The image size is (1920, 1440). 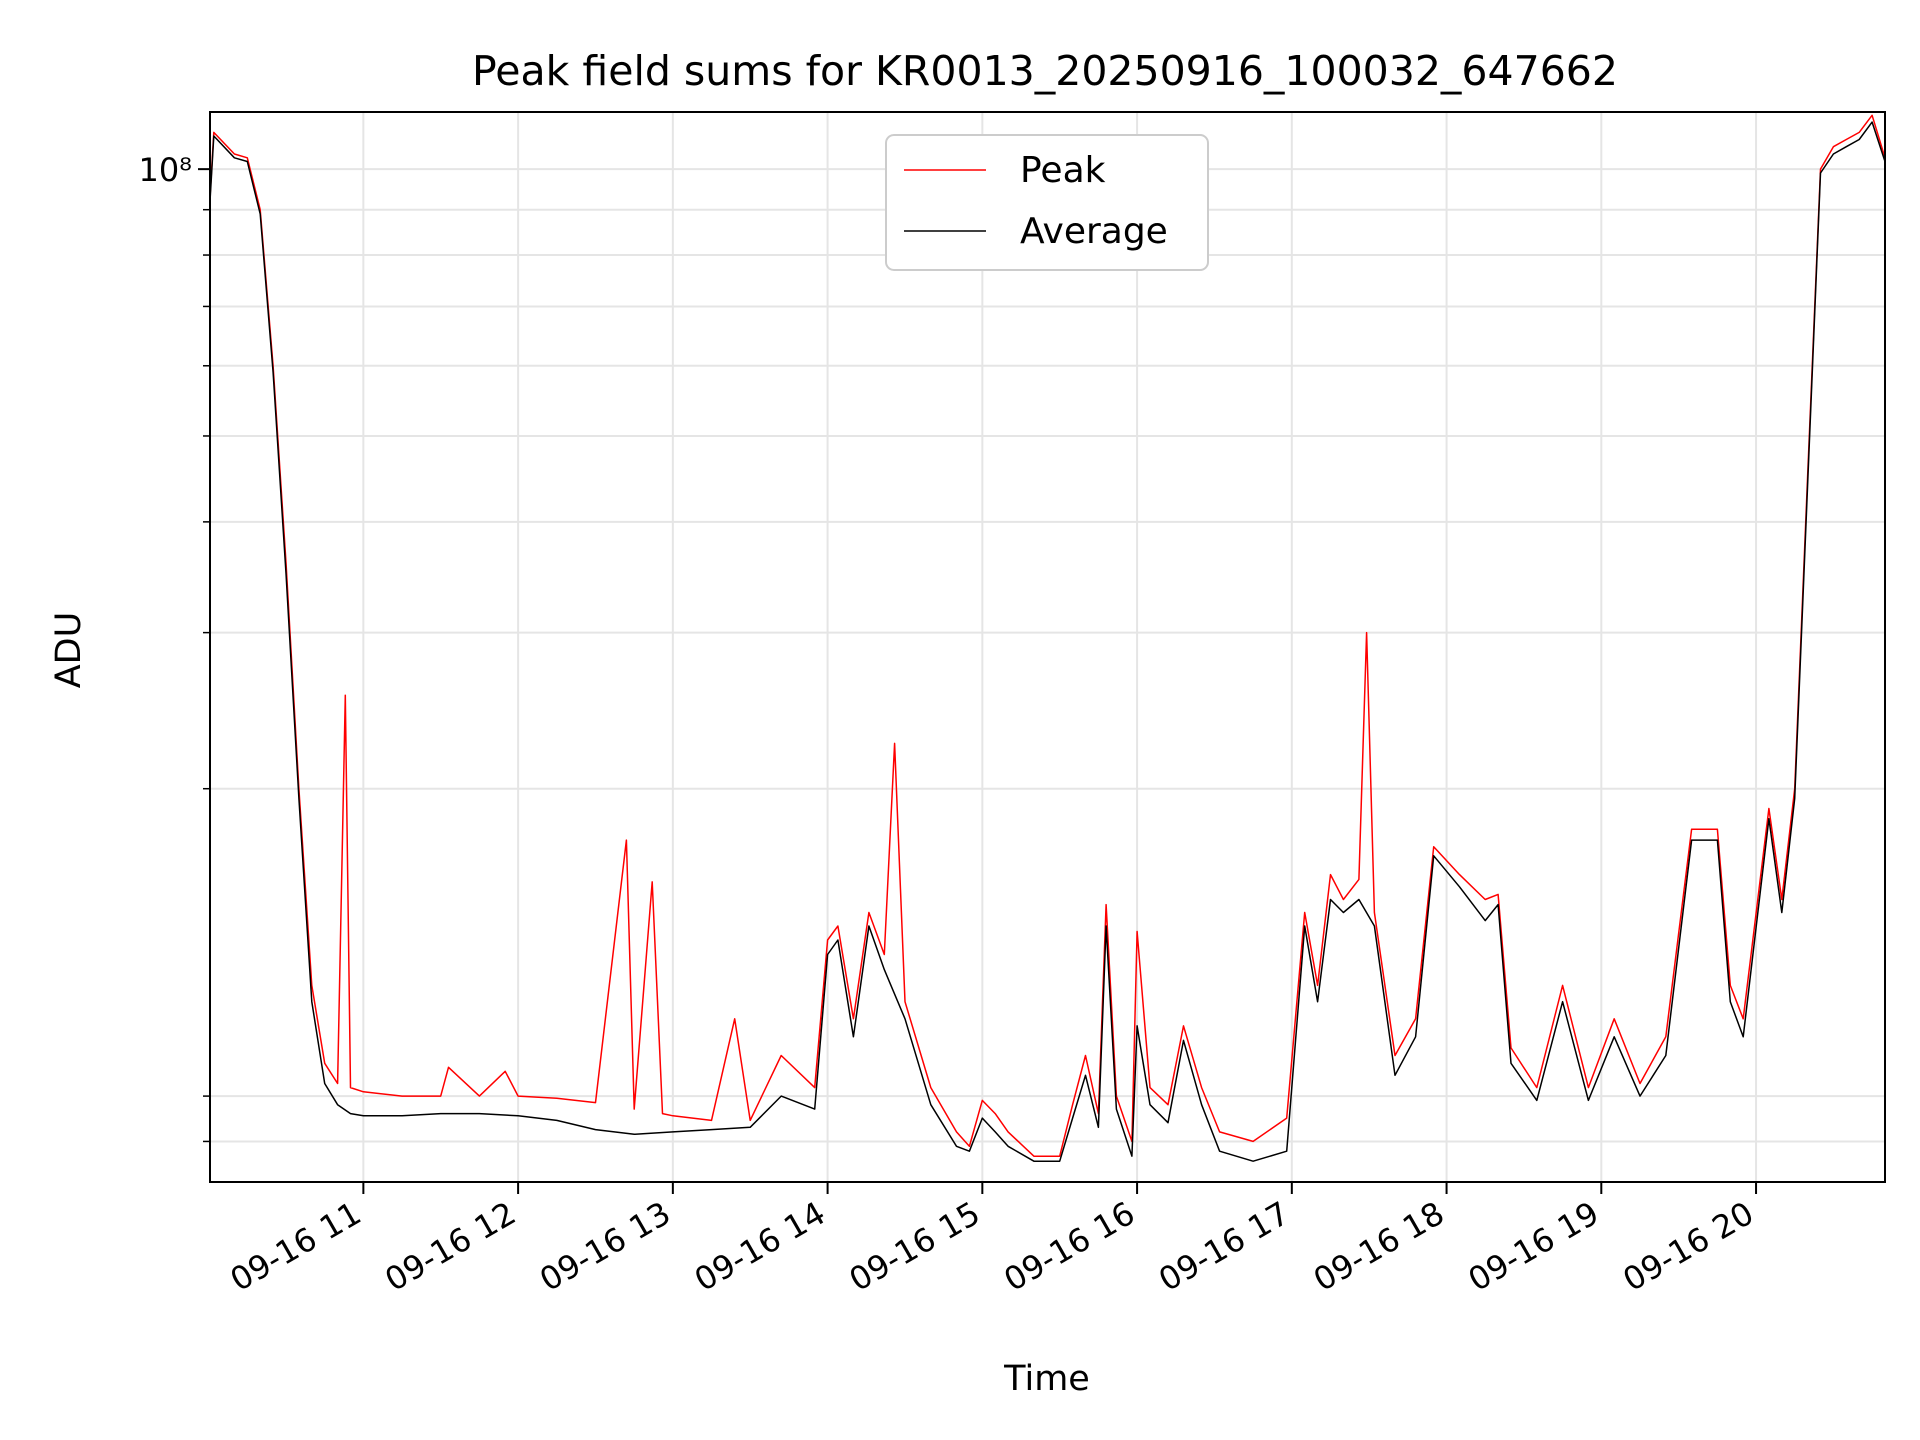 I want to click on legend: Peak Average, so click(x=1047, y=202).